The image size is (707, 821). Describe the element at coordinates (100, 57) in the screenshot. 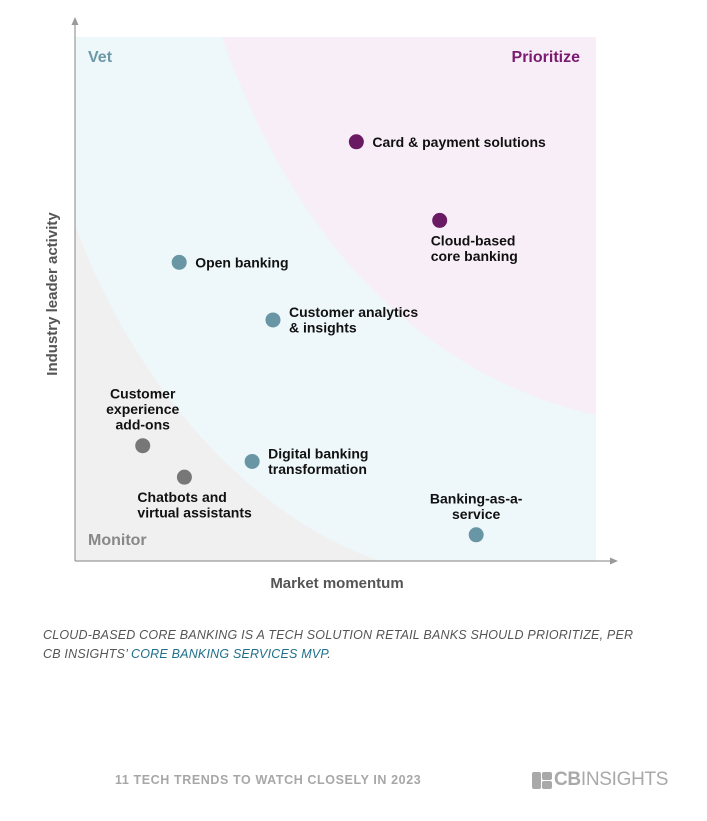

I see `quadrant-label-vet: Vet` at that location.